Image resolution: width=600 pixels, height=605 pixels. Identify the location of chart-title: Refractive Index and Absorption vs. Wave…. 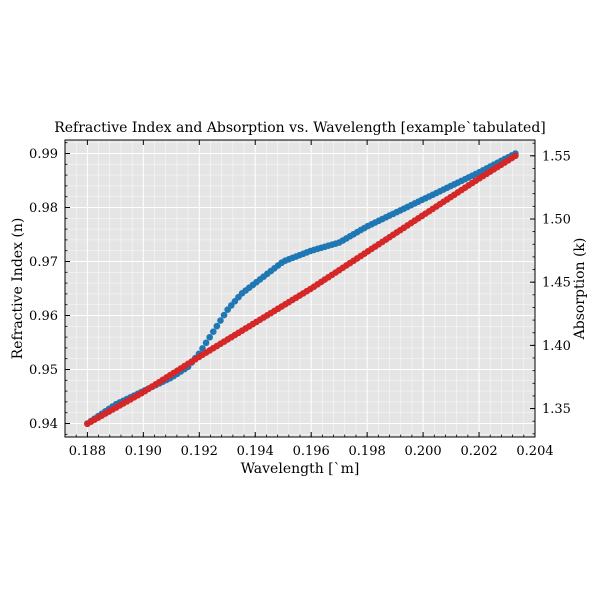
(300, 128).